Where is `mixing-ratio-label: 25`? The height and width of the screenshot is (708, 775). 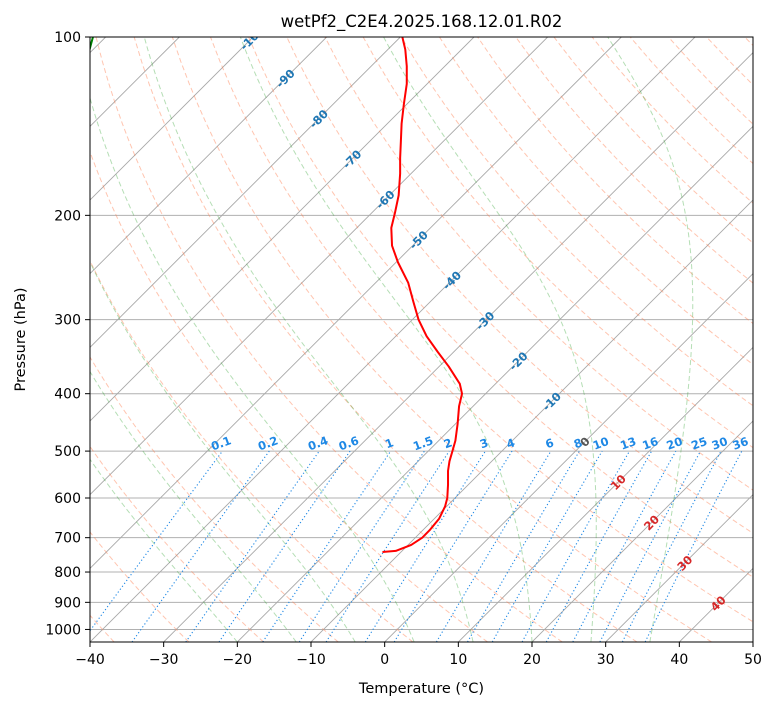
mixing-ratio-label: 25 is located at coordinates (699, 443).